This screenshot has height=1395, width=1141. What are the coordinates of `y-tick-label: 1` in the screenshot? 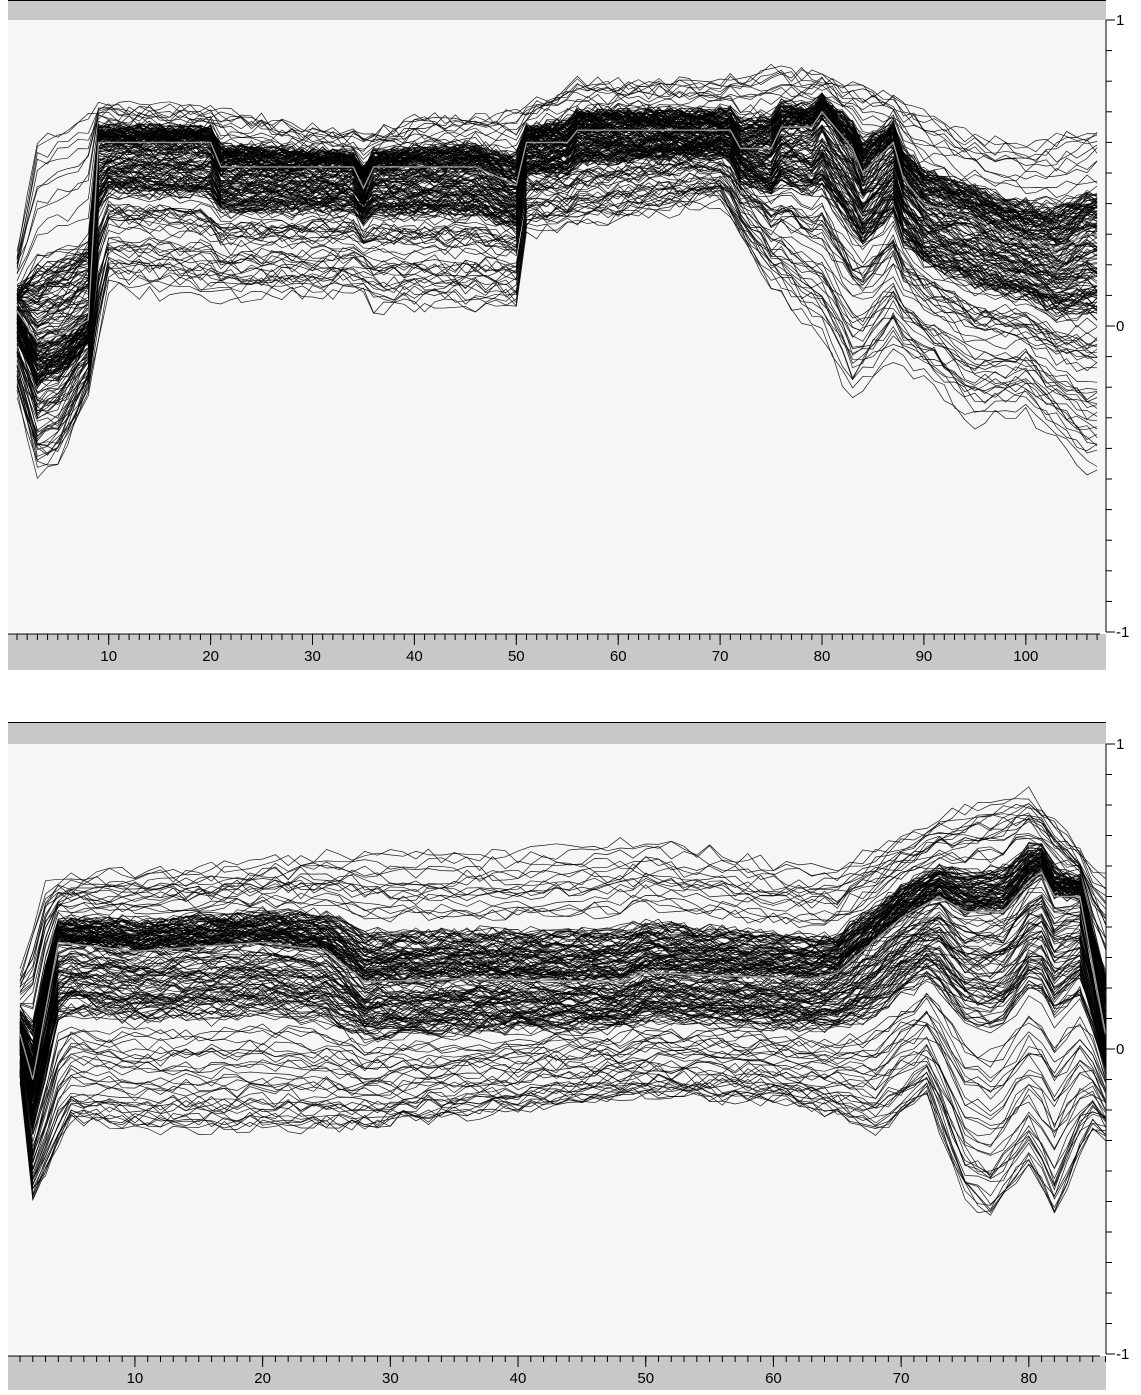 It's located at (1120, 744).